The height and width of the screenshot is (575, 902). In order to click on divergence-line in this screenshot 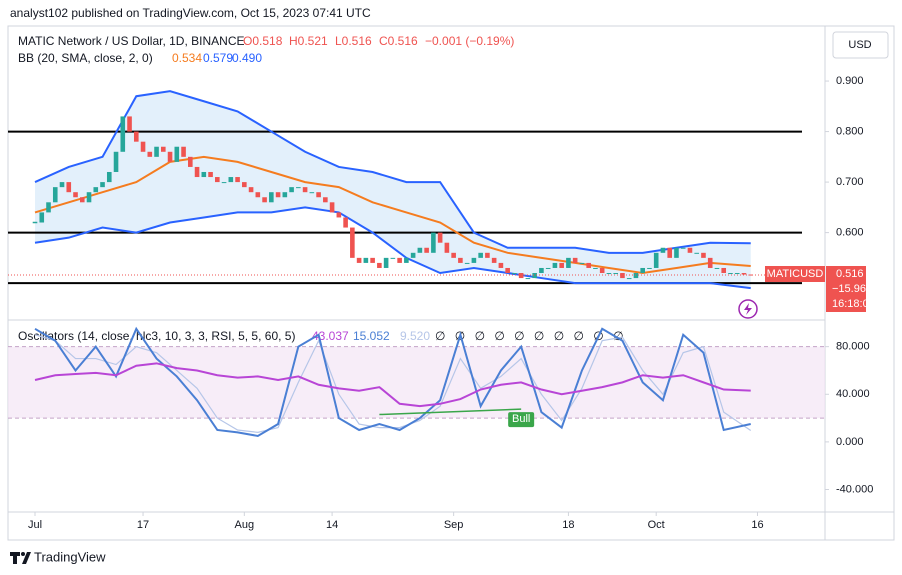, I will do `click(450, 412)`.